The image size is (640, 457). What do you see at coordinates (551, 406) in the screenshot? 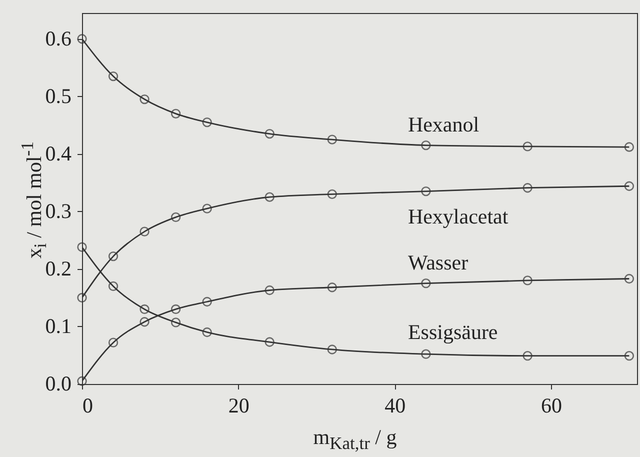
I see `x-tick-label: 60` at bounding box center [551, 406].